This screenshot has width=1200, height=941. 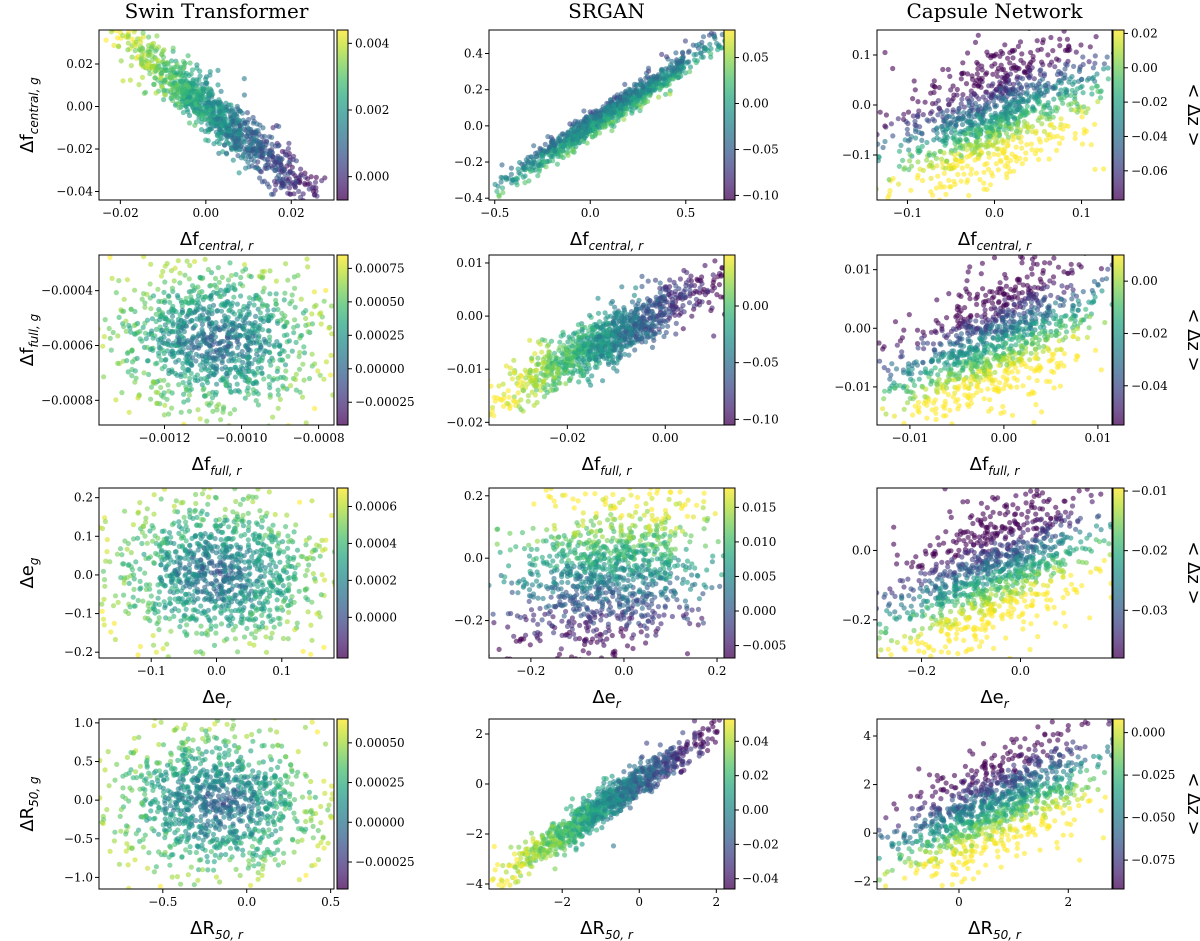 What do you see at coordinates (755, 104) in the screenshot?
I see `colorbar-tick-label: 0.00` at bounding box center [755, 104].